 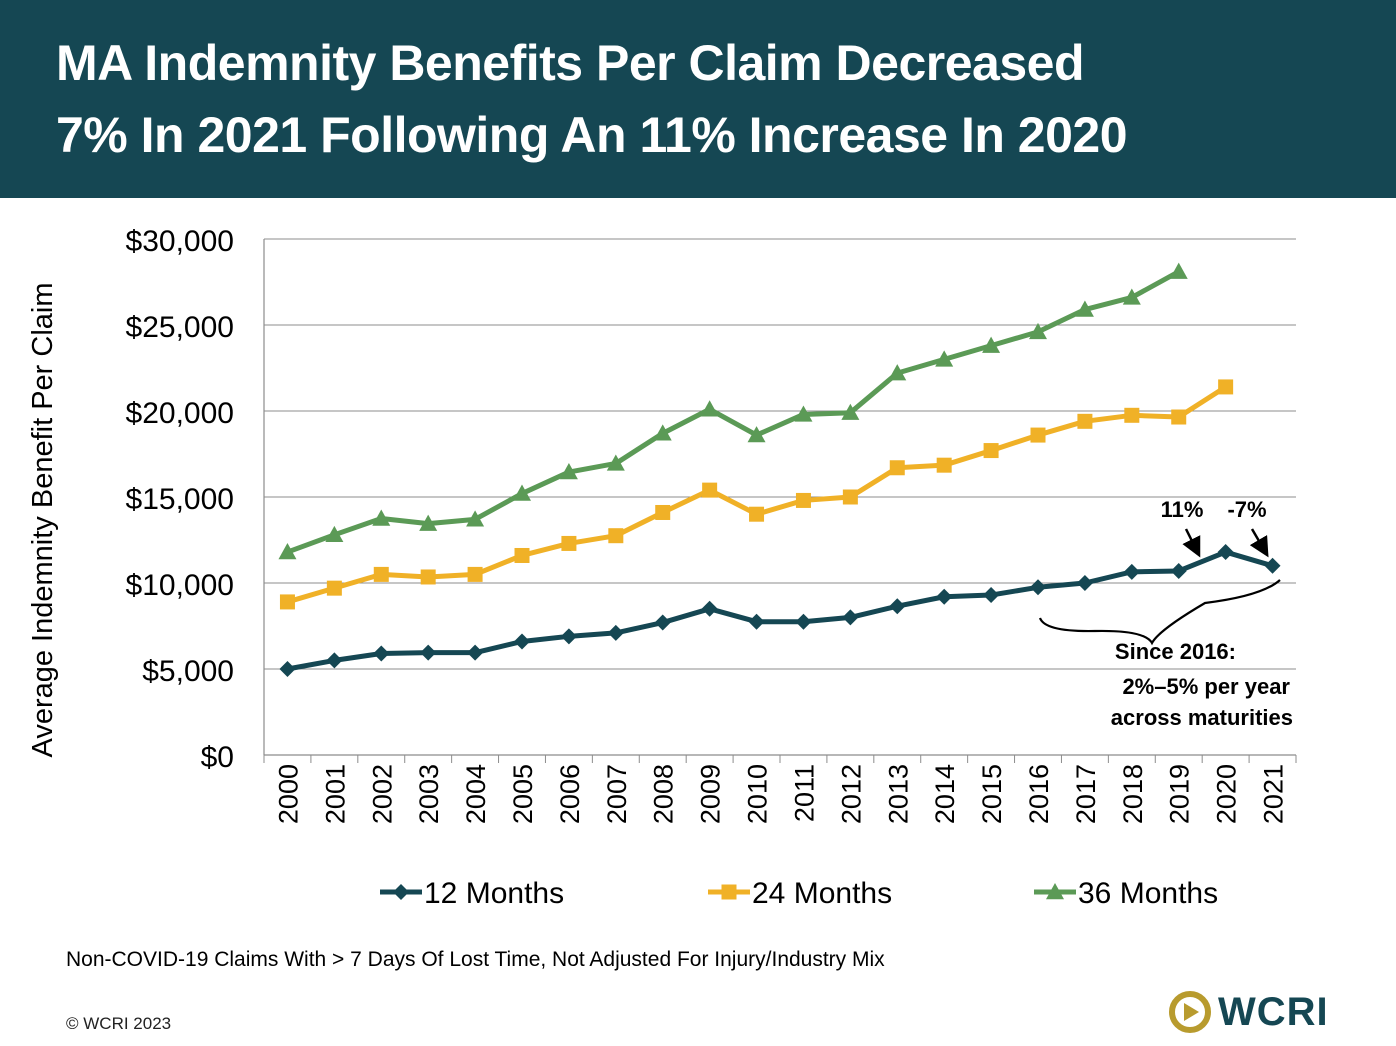 I want to click on series-line, so click(x=780, y=610).